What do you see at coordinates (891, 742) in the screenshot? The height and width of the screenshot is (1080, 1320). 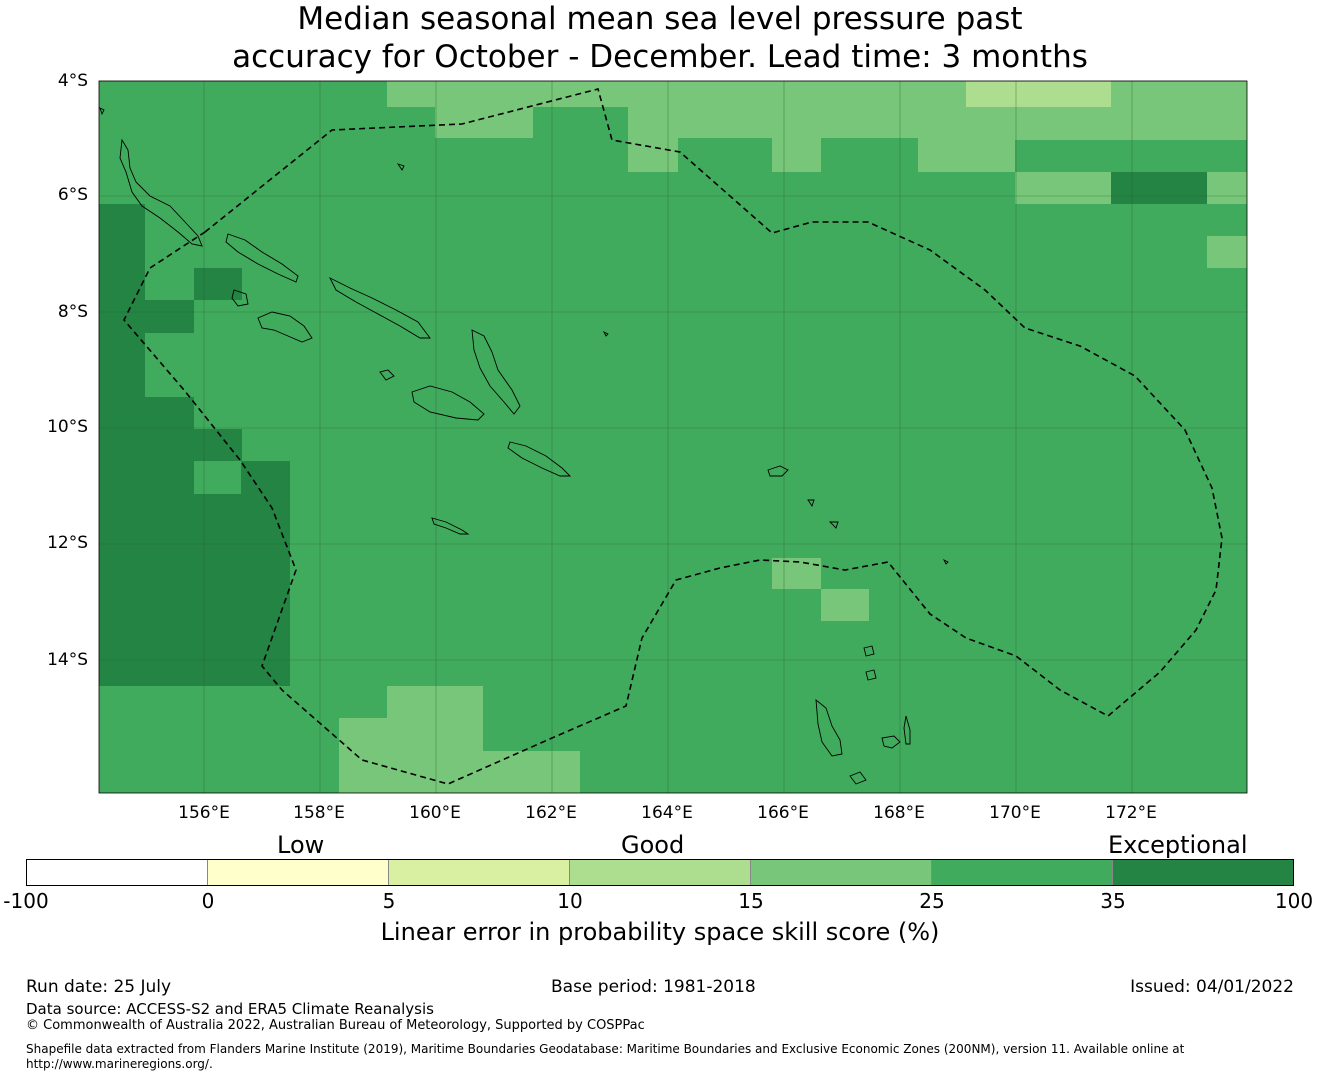 I see `malakula-island` at bounding box center [891, 742].